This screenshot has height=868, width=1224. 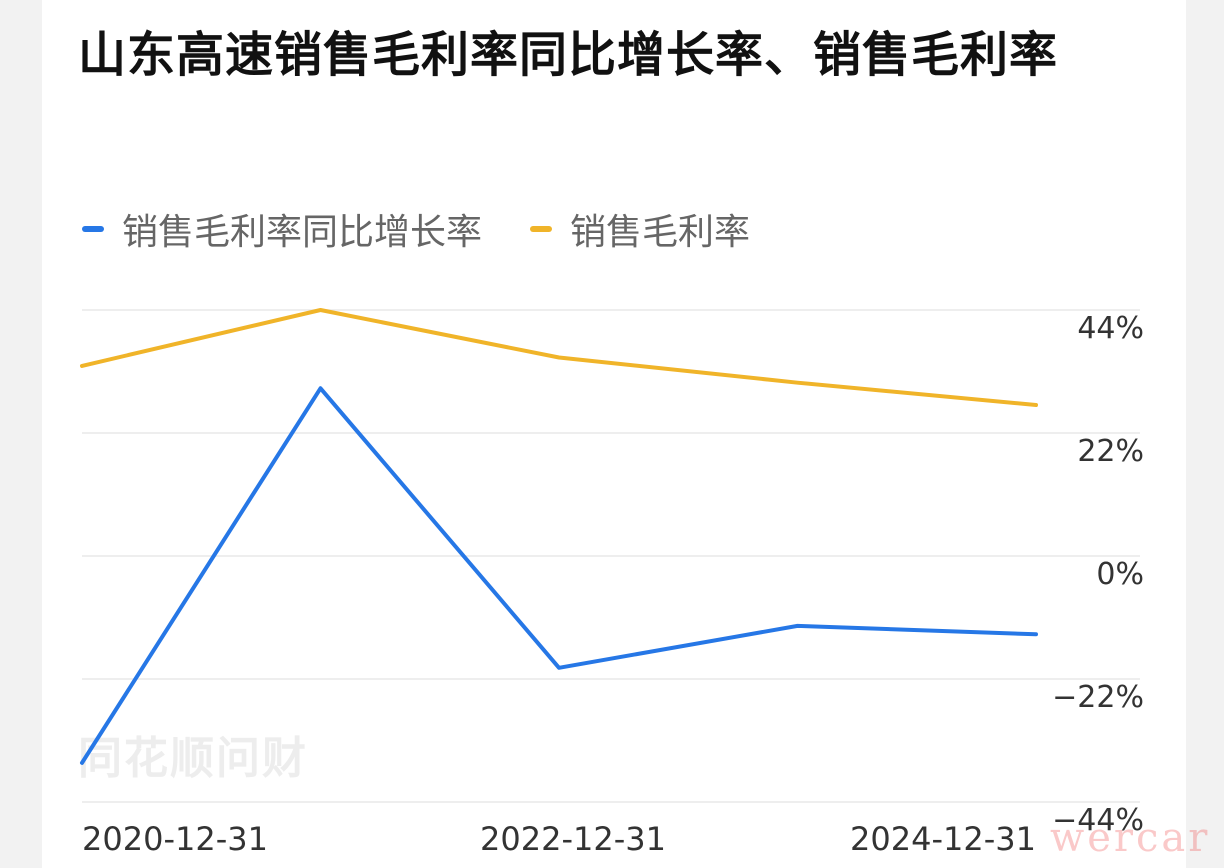 I want to click on legend-item-margin: 销售毛利率, so click(x=640, y=229).